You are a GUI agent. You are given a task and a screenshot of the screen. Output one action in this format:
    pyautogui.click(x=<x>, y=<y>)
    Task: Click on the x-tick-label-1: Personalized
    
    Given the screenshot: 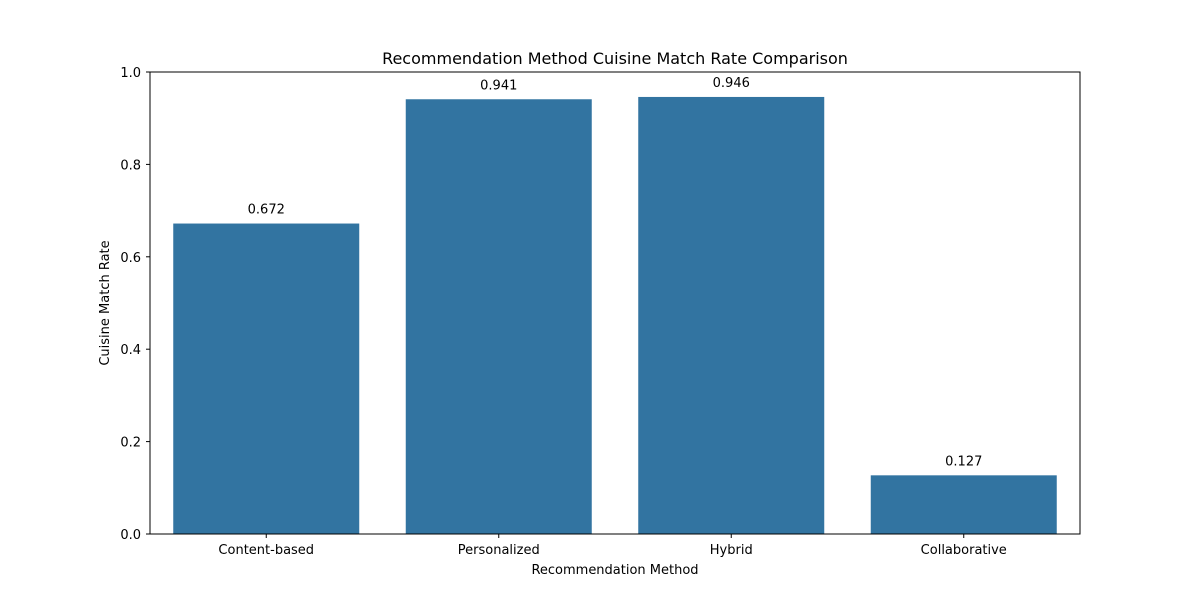 What is the action you would take?
    pyautogui.click(x=499, y=550)
    